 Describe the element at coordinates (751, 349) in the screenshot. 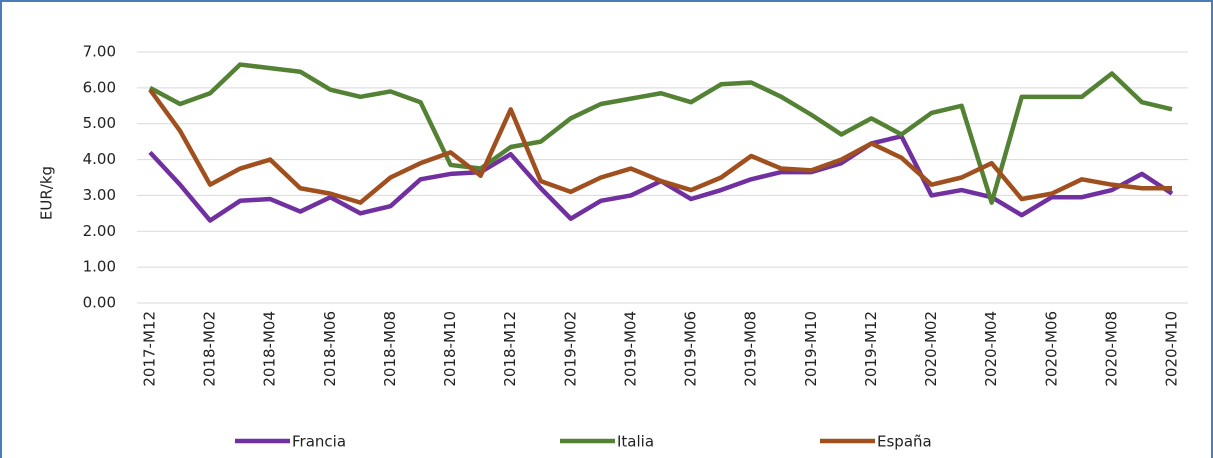

I see `x-tick-label: 2019-M08` at that location.